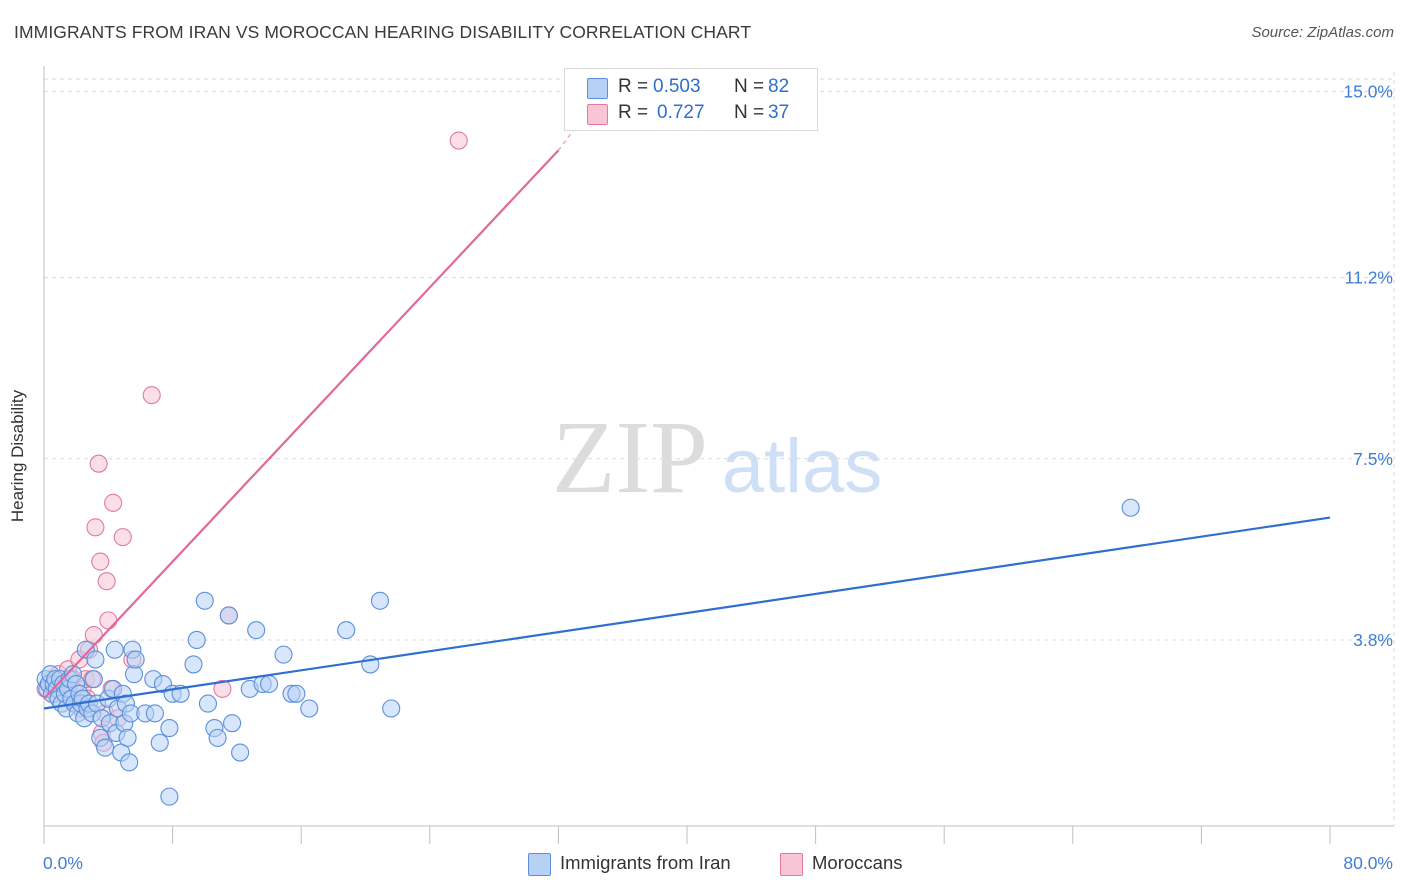 Image resolution: width=1406 pixels, height=892 pixels. I want to click on legend-r-value: 0.727, so click(681, 112).